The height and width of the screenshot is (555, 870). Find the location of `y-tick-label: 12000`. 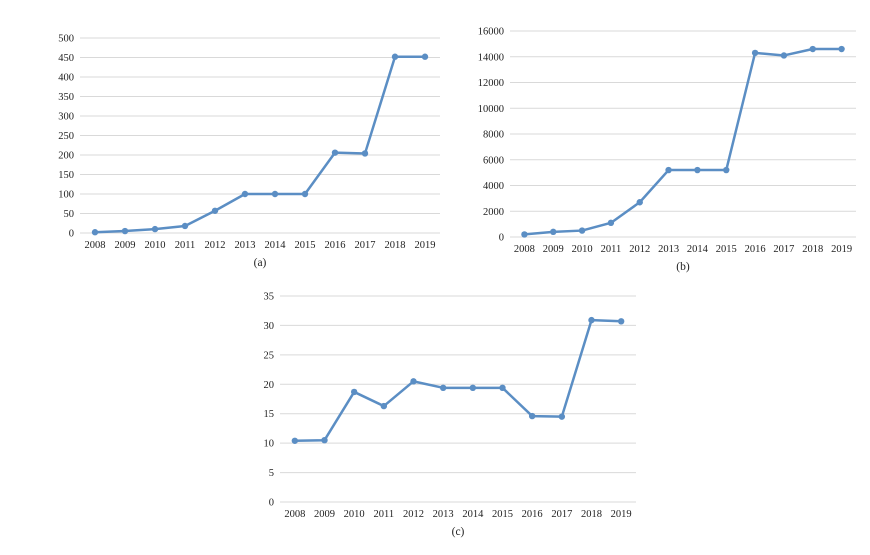

y-tick-label: 12000 is located at coordinates (491, 83).